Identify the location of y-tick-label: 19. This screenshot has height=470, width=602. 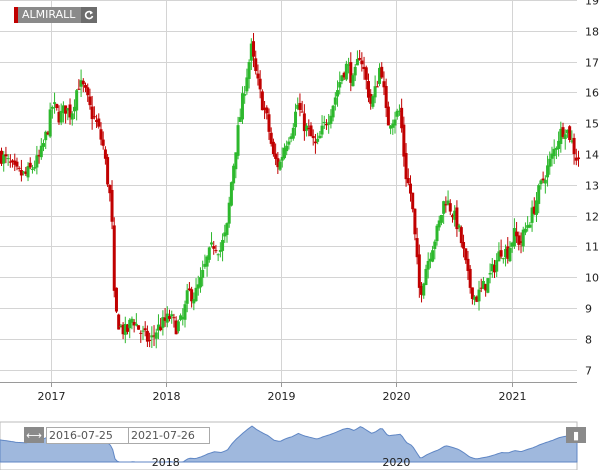
(592, 4).